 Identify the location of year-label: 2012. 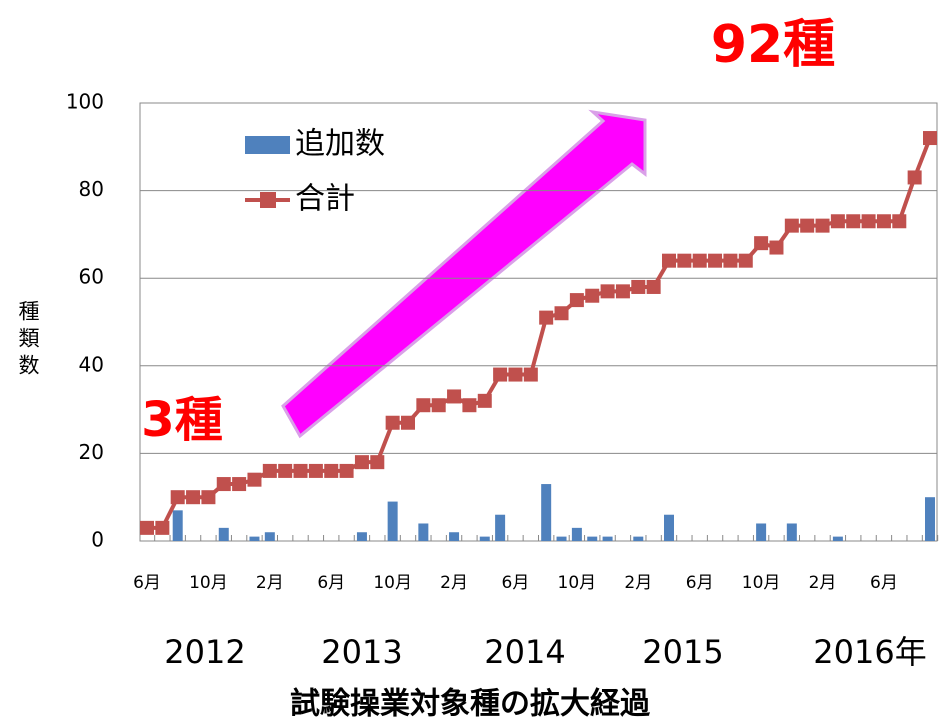
(204, 652).